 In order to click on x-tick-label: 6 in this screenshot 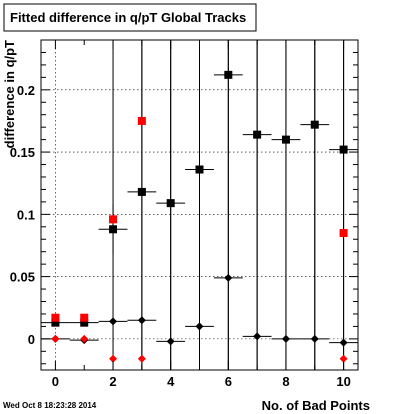, I will do `click(228, 381)`.